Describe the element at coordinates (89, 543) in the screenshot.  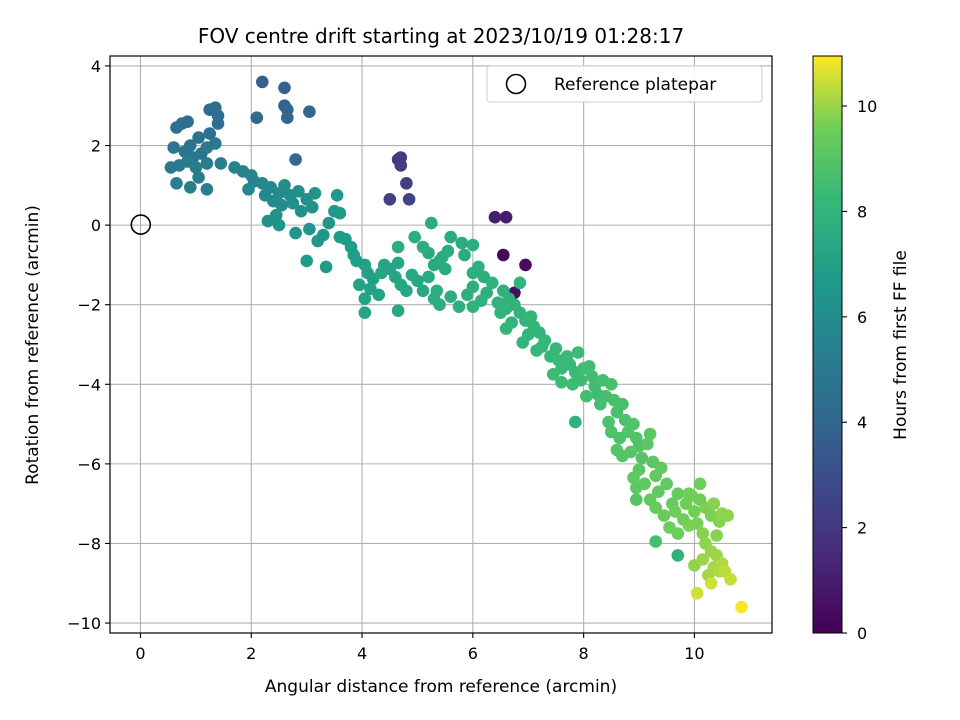
I see `y-tick-label: −8` at that location.